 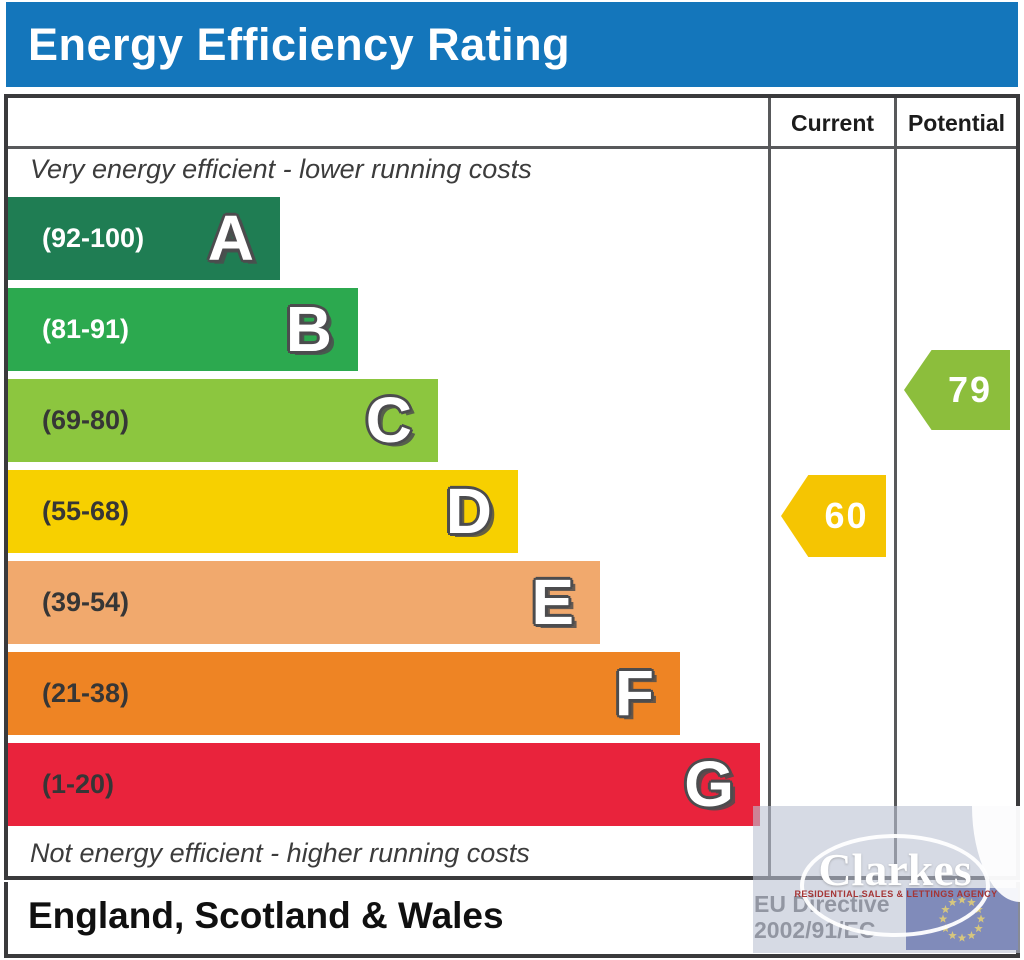 What do you see at coordinates (552, 602) in the screenshot?
I see `band-letter: E` at bounding box center [552, 602].